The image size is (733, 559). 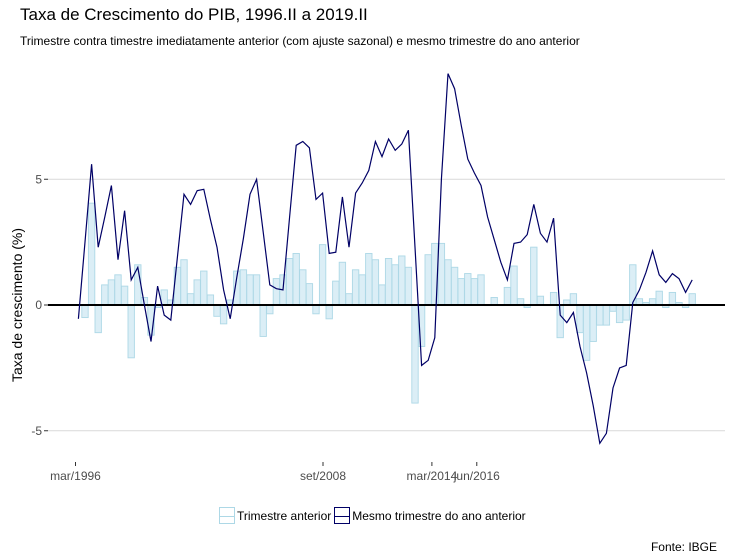 I want to click on legend-label: Mesmo trimestre do ano anterior, so click(x=439, y=515).